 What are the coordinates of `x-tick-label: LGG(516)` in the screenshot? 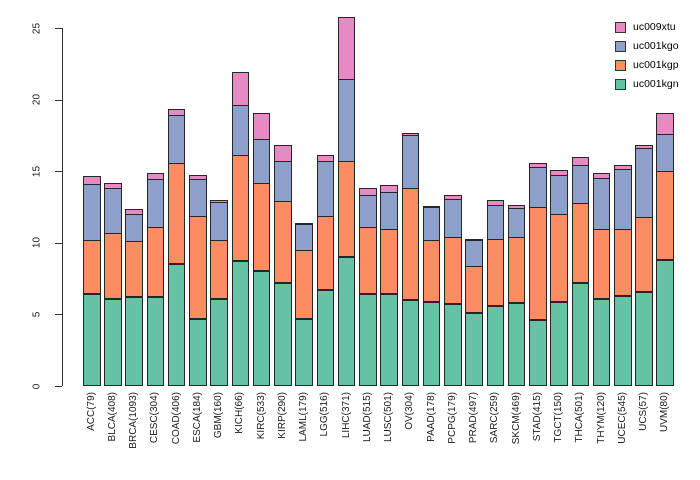 It's located at (325, 414).